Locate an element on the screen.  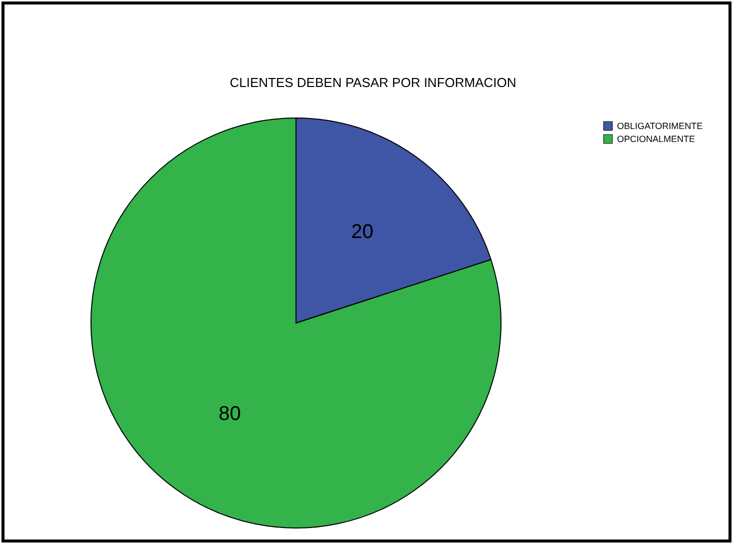
legend-label: OBLIGATORIMENTE is located at coordinates (660, 126).